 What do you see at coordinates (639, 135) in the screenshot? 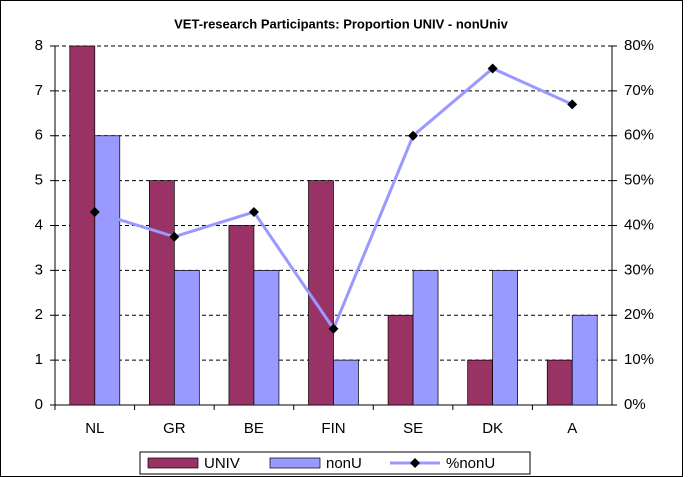
I see `y2-tick-label: 60%` at bounding box center [639, 135].